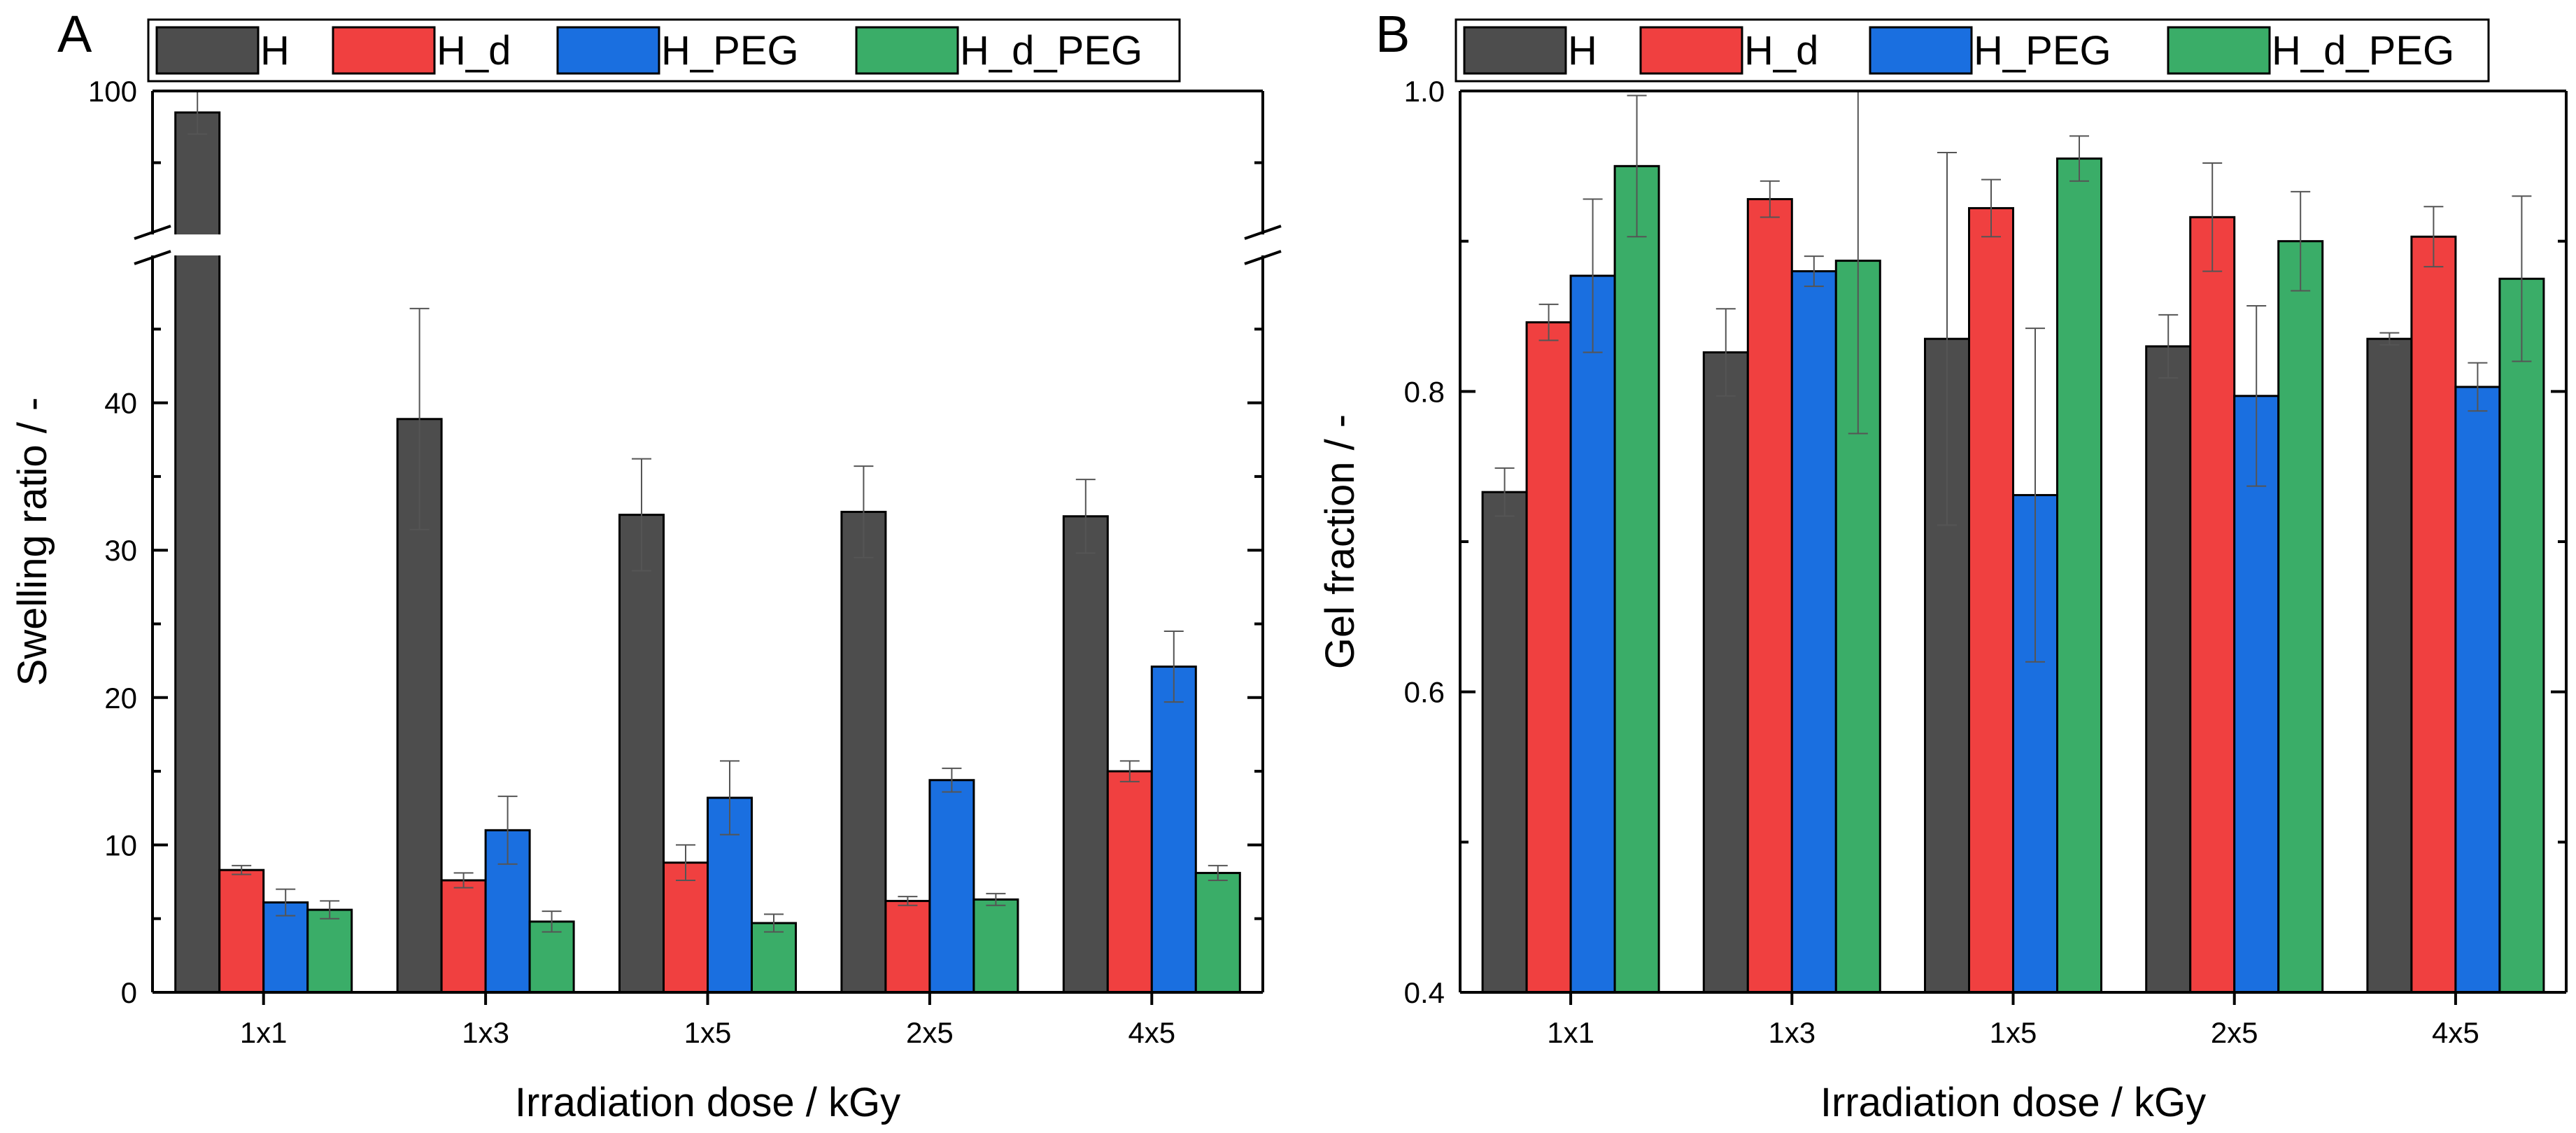 The height and width of the screenshot is (1133, 2576). I want to click on axis-break-mark-right, so click(1263, 245).